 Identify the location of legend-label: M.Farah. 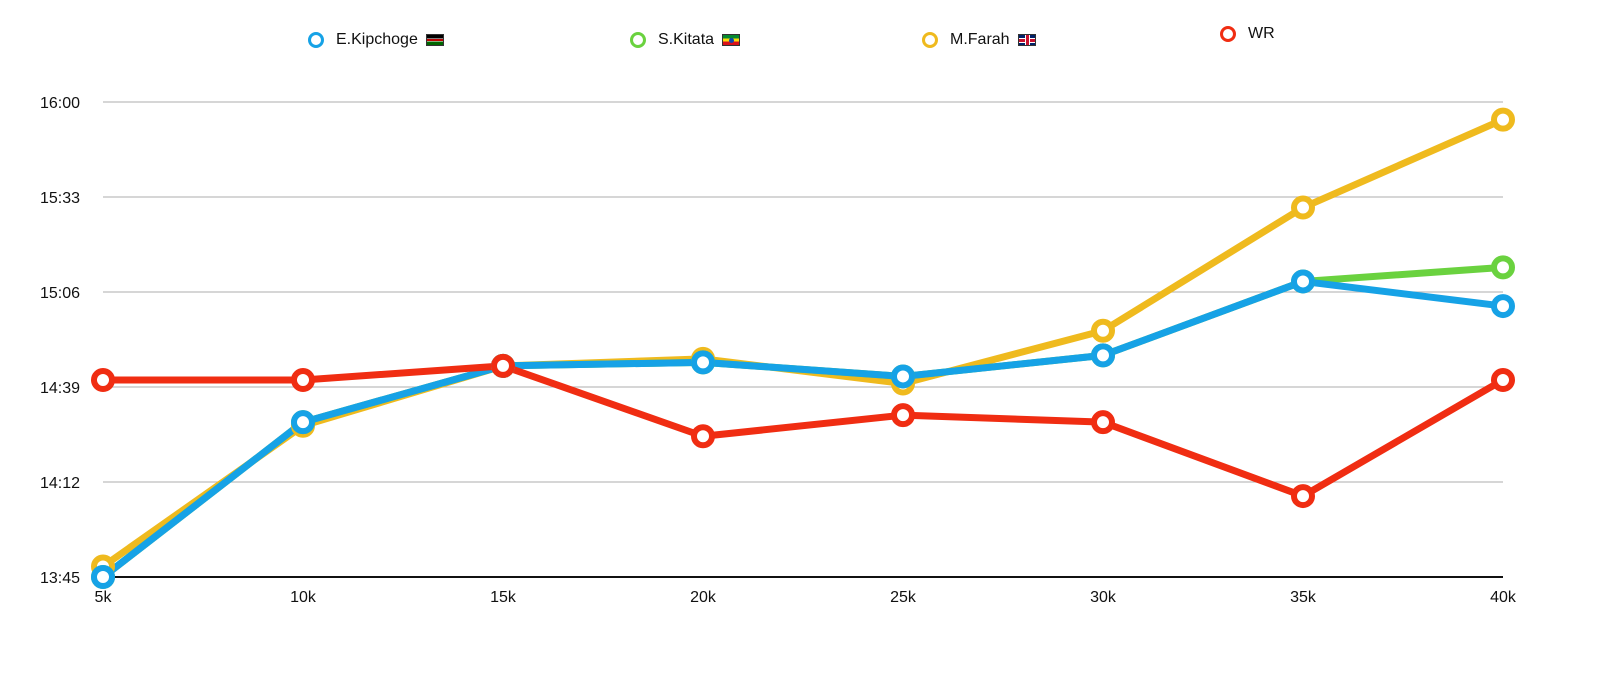
(980, 39).